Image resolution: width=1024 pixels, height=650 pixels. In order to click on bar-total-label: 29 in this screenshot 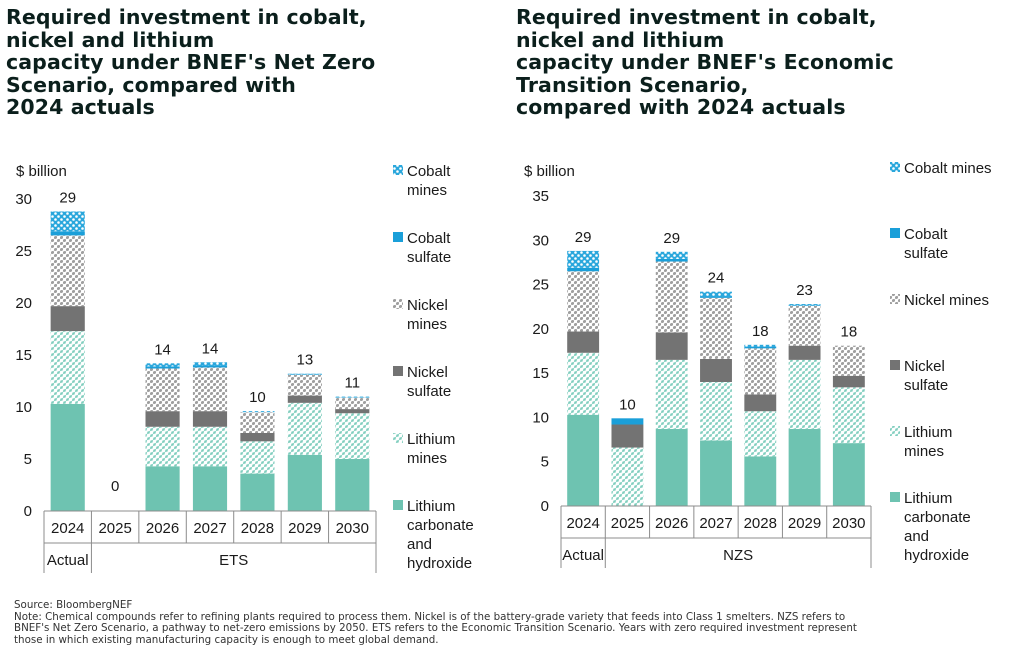, I will do `click(583, 237)`.